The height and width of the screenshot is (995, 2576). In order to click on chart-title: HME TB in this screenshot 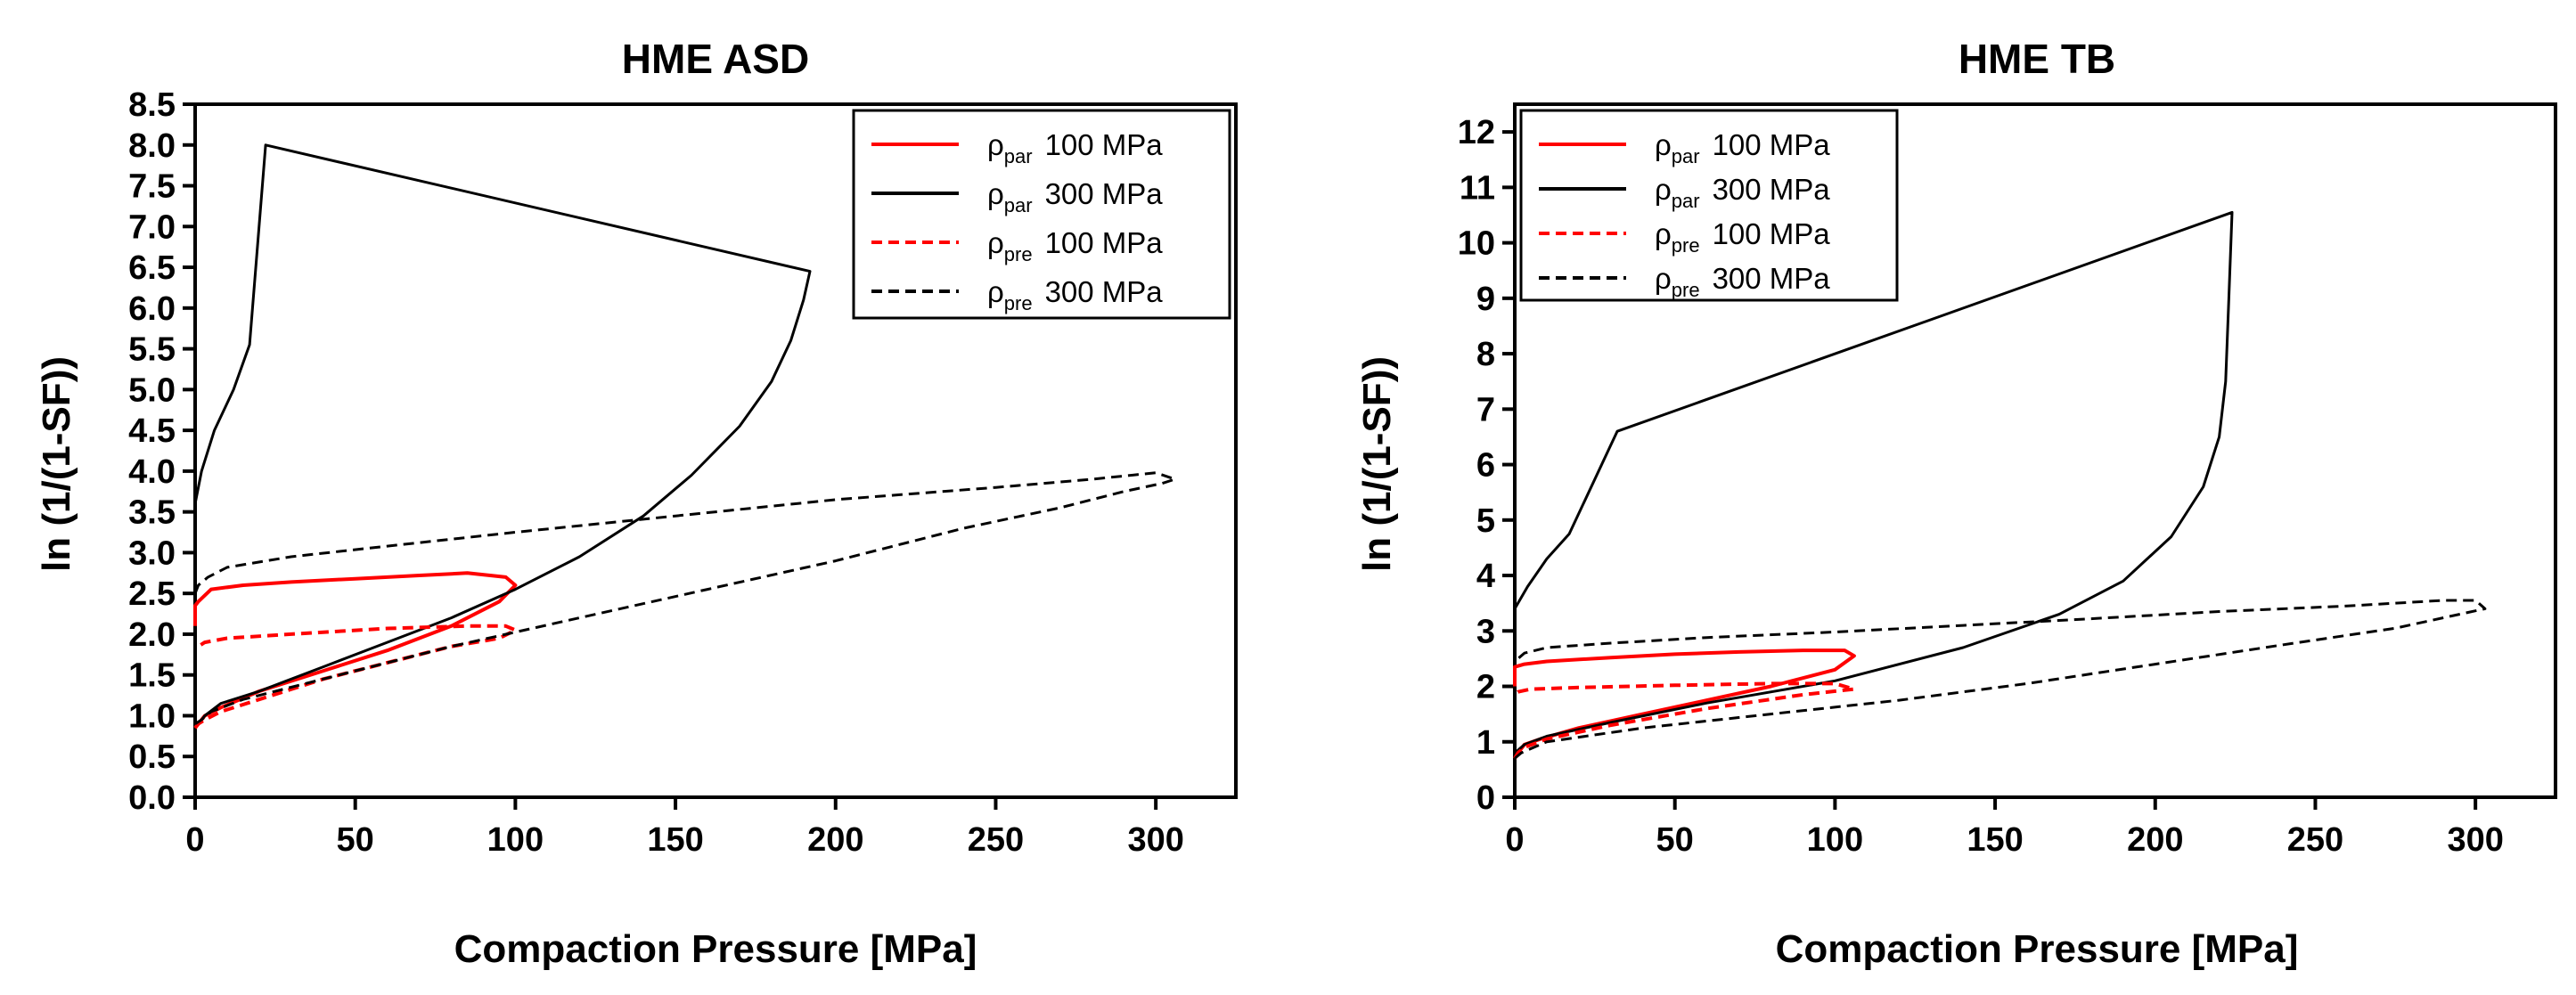, I will do `click(2037, 59)`.